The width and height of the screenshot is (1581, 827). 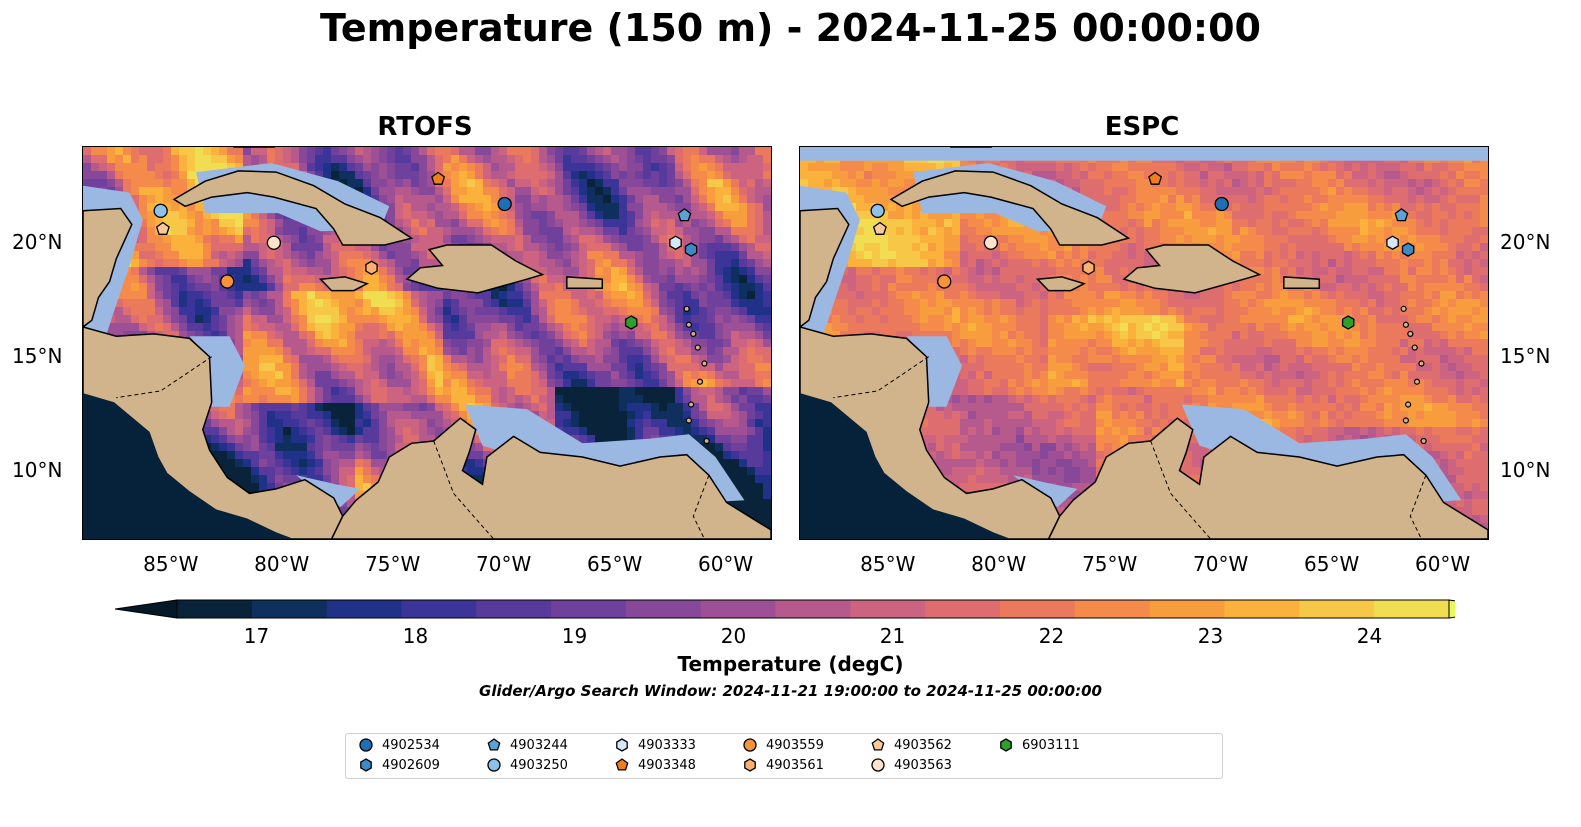 What do you see at coordinates (1142, 127) in the screenshot?
I see `panel-title-espc: ESPC` at bounding box center [1142, 127].